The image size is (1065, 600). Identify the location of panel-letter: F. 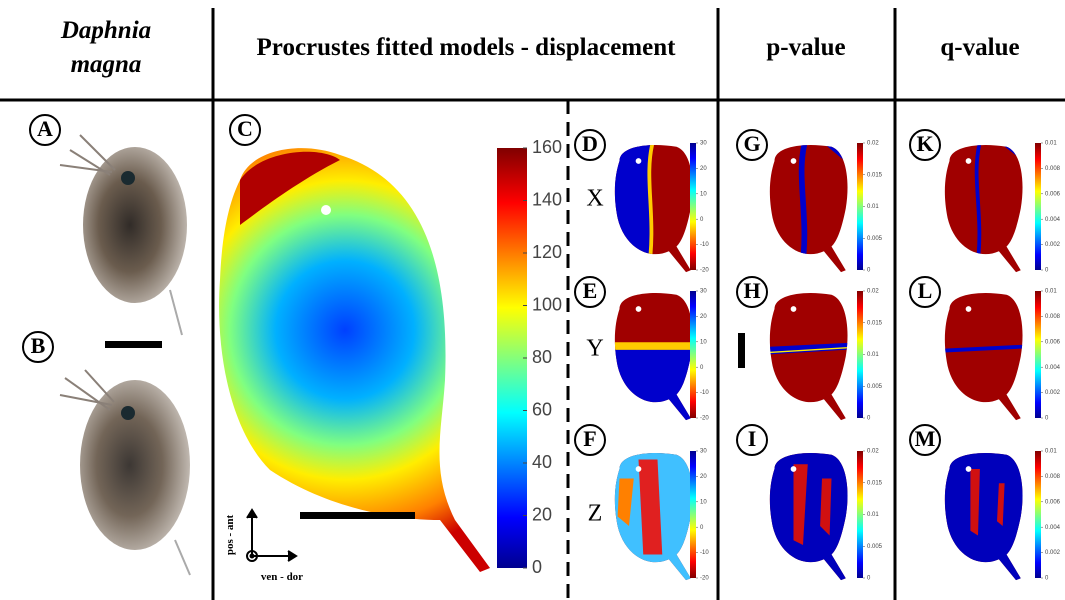
(589, 438).